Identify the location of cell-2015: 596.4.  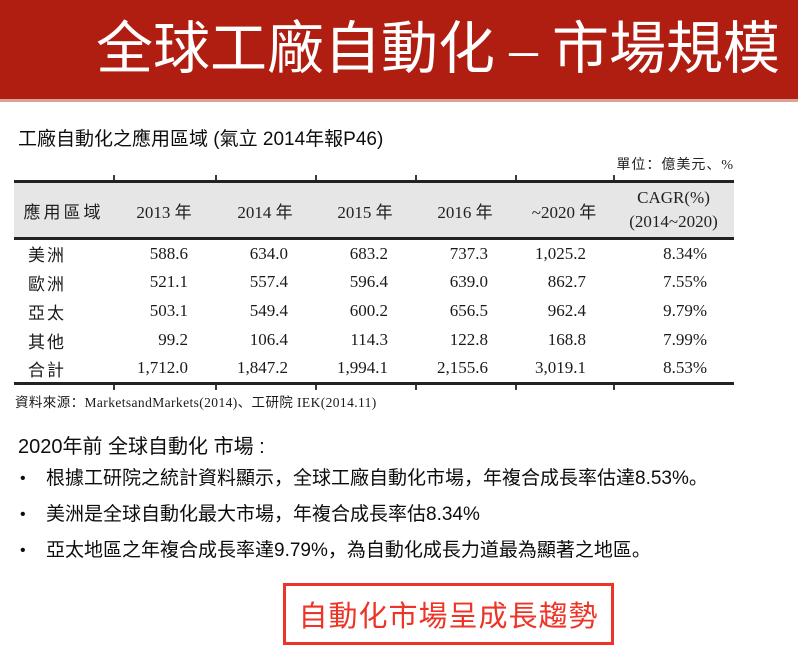
(368, 281).